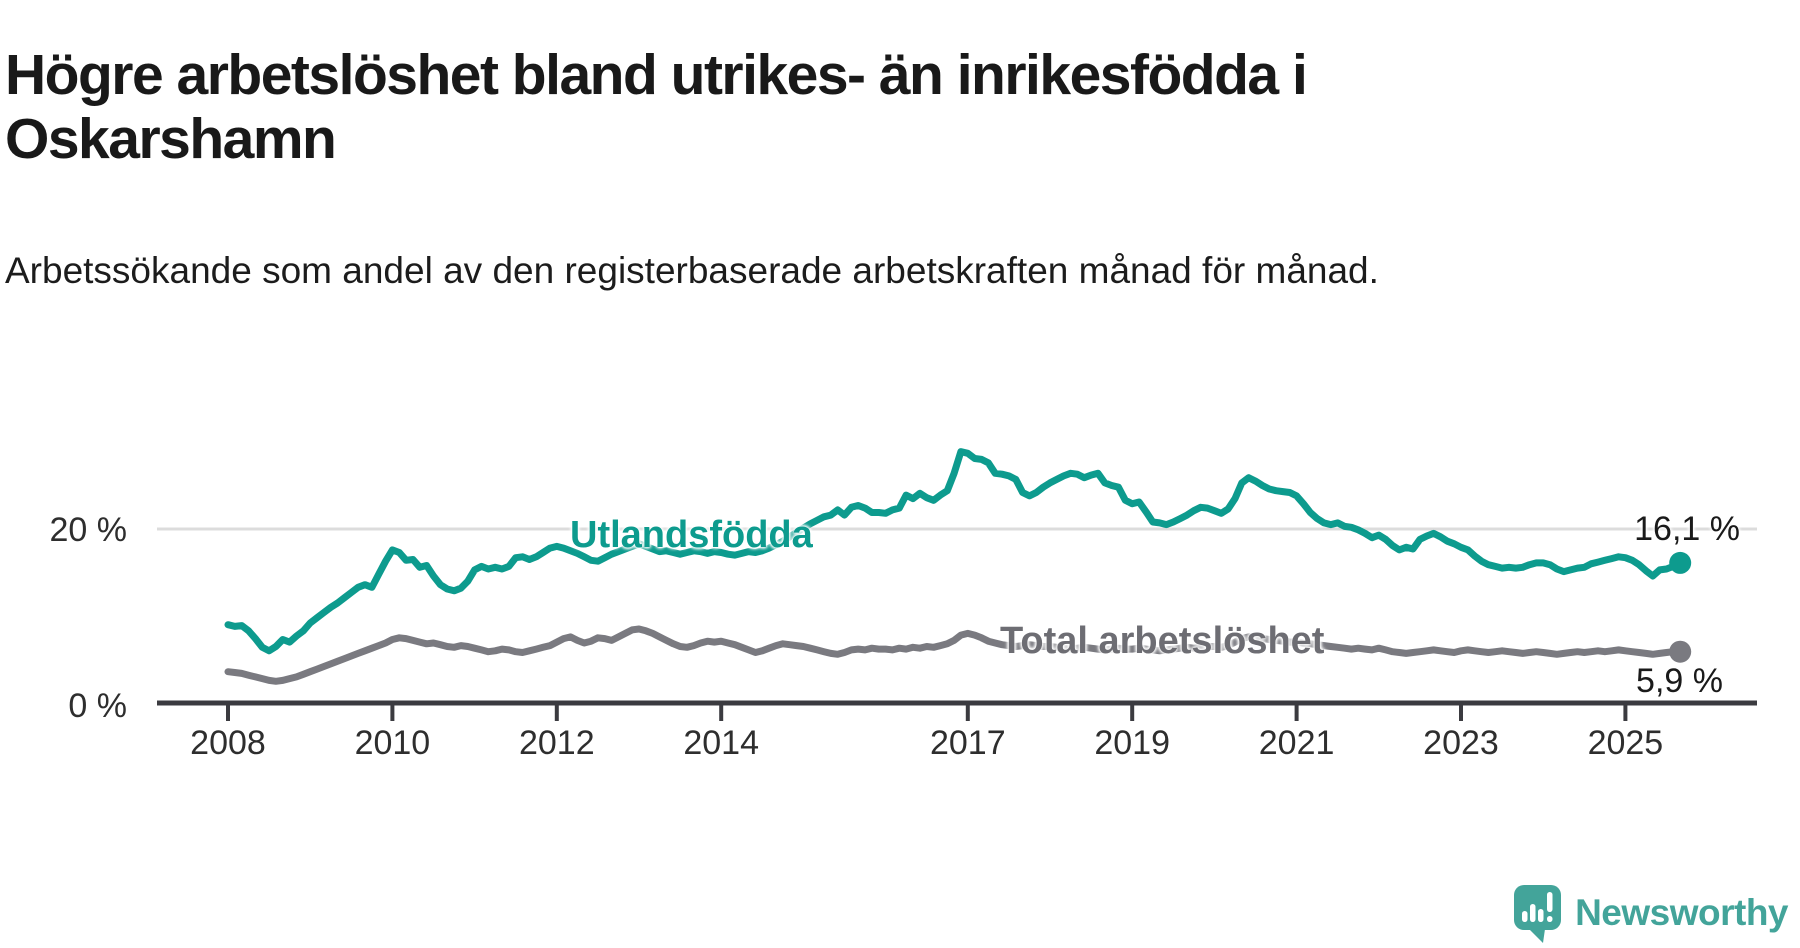 The image size is (1800, 948). I want to click on newsworthy-logo: Newsworthy, so click(1650, 915).